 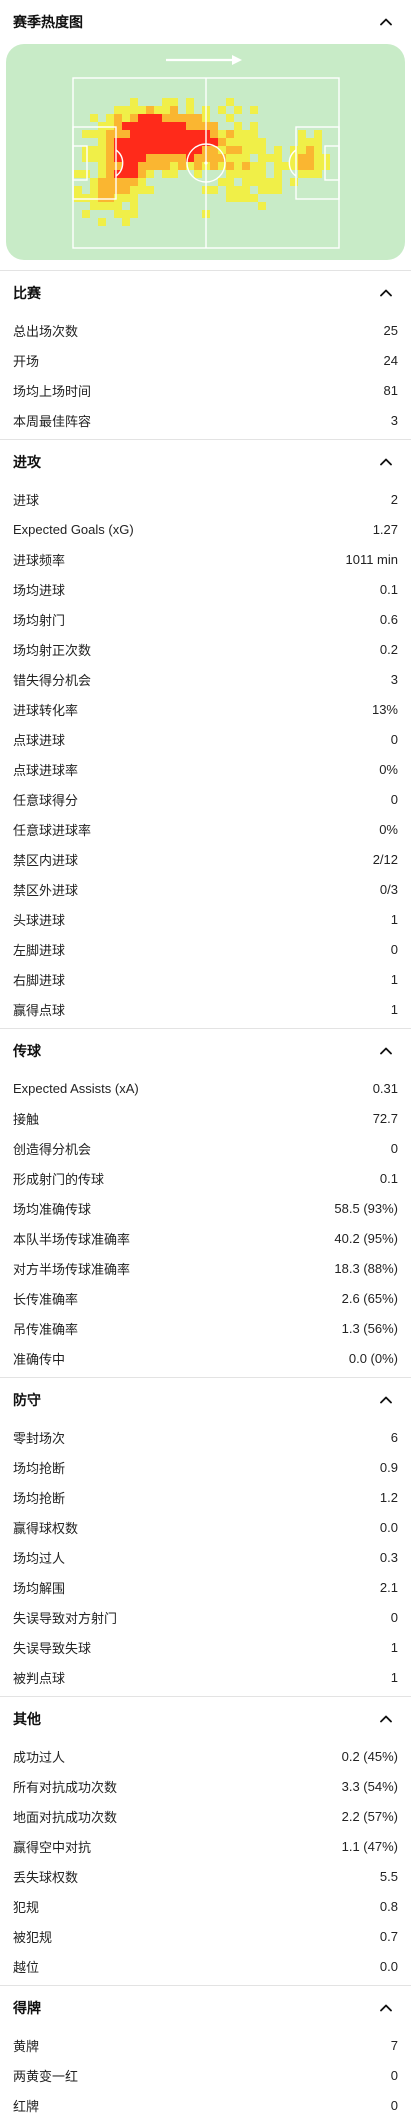 I want to click on stat-label: 赢得球权数, so click(x=46, y=1528).